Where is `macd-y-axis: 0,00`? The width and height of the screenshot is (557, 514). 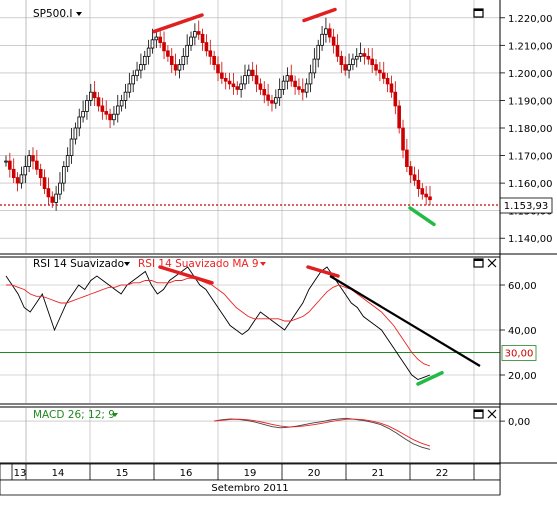
macd-y-axis: 0,00 is located at coordinates (515, 422).